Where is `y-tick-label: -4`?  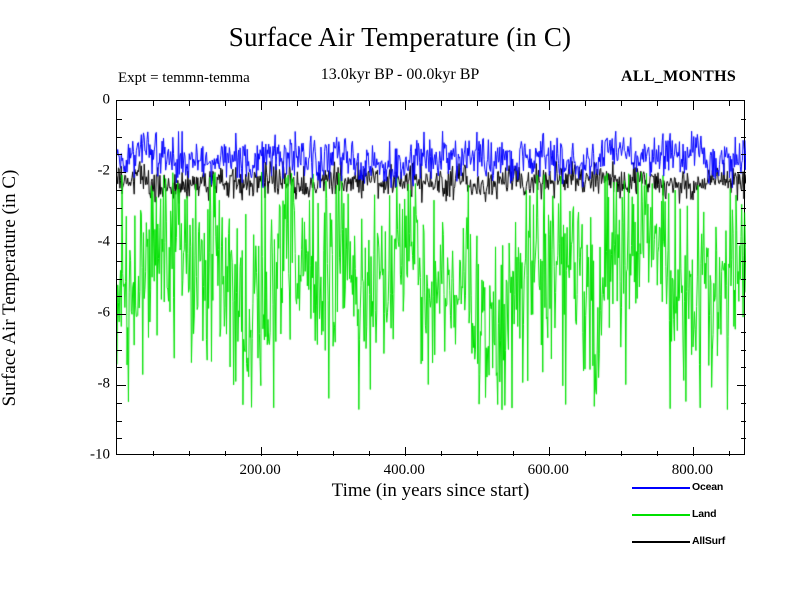 y-tick-label: -4 is located at coordinates (104, 241).